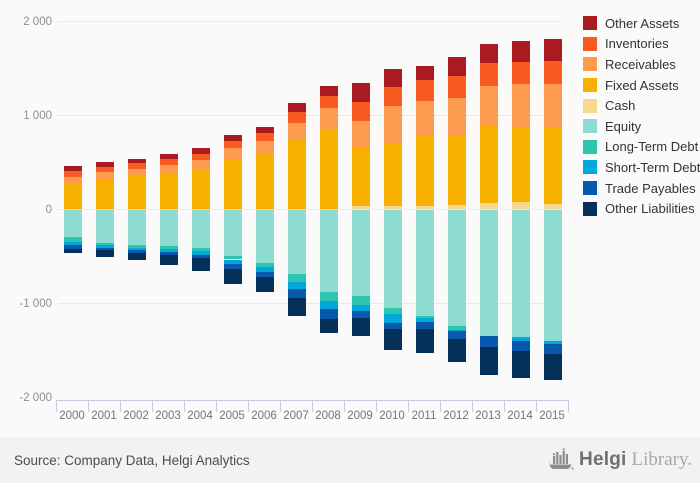  Describe the element at coordinates (641, 85) in the screenshot. I see `legend-item-fixed-assets: Fixed Assets` at that location.